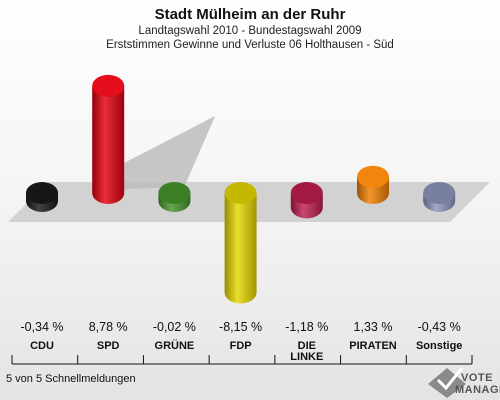 This screenshot has width=500, height=400. Describe the element at coordinates (307, 346) in the screenshot. I see `category-label: DIE` at that location.